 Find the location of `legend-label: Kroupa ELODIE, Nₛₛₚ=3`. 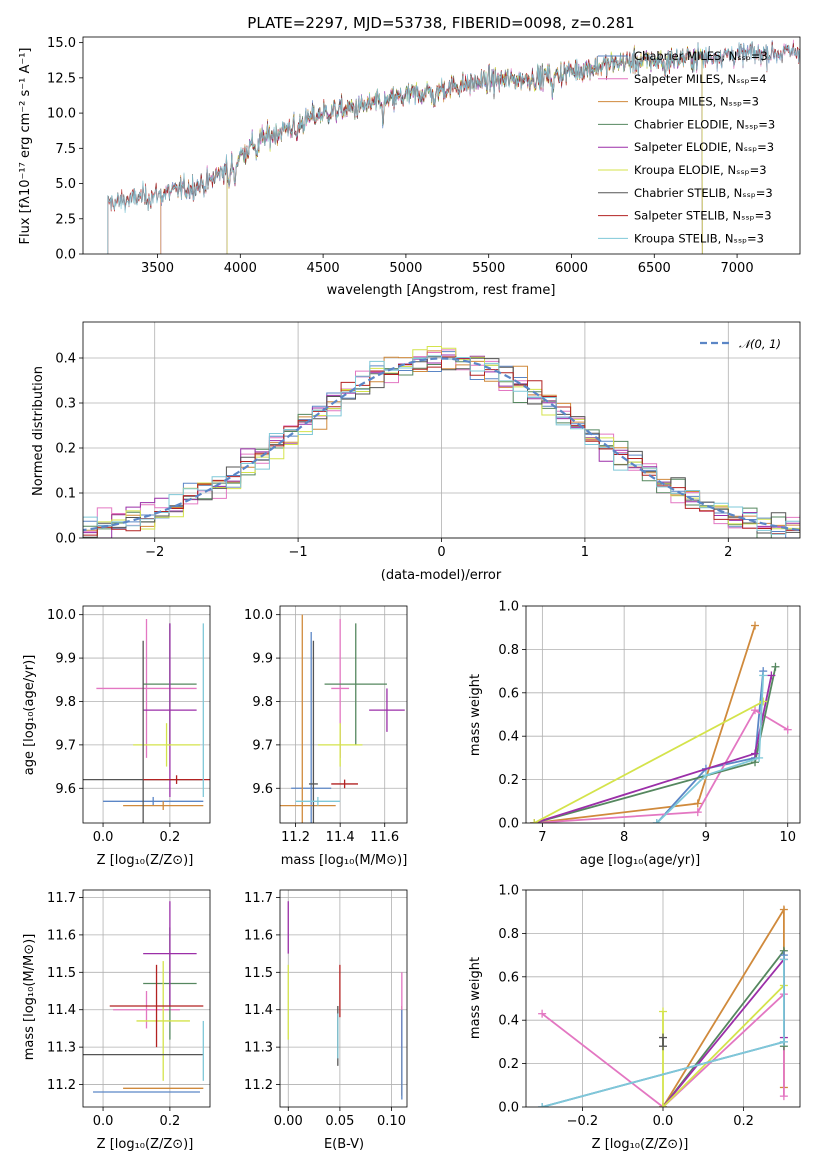

legend-label: Kroupa ELODIE, Nₛₛₚ=3 is located at coordinates (700, 170).